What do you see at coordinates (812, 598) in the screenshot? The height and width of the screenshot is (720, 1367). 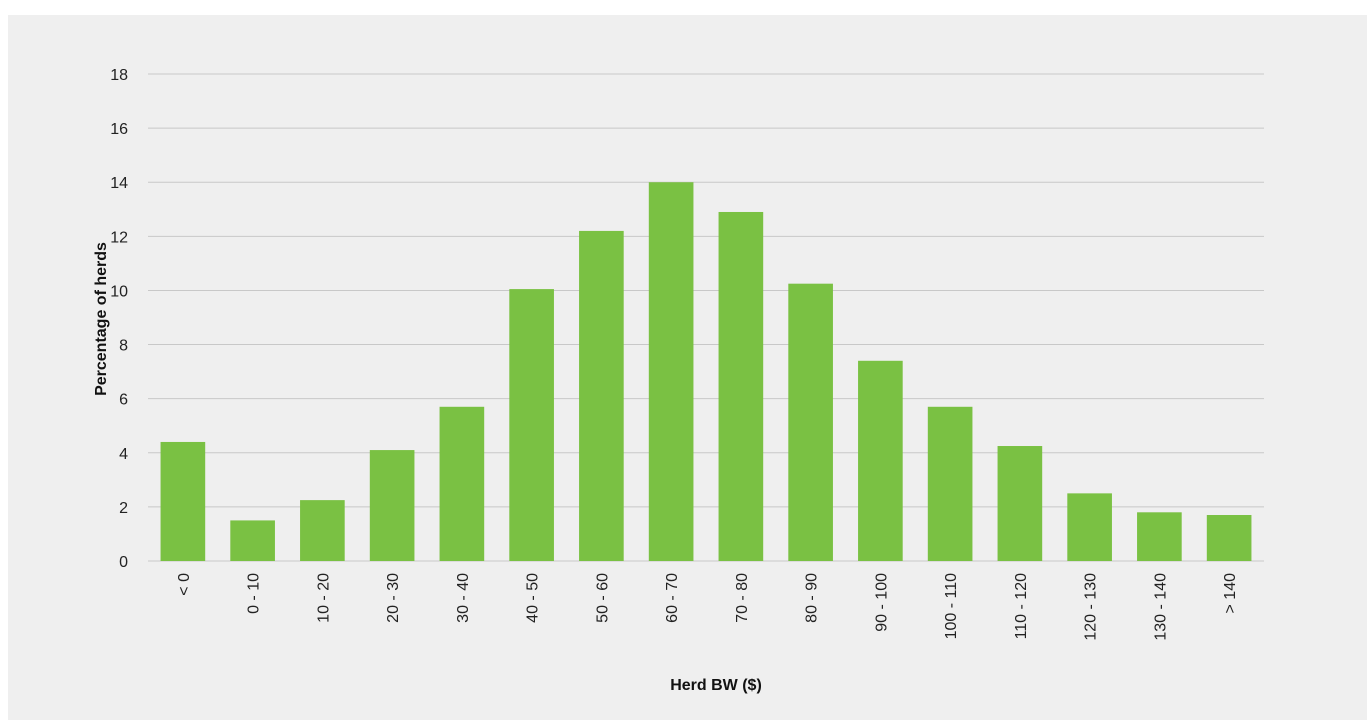 I see `x-tick-label: 80 - 90` at bounding box center [812, 598].